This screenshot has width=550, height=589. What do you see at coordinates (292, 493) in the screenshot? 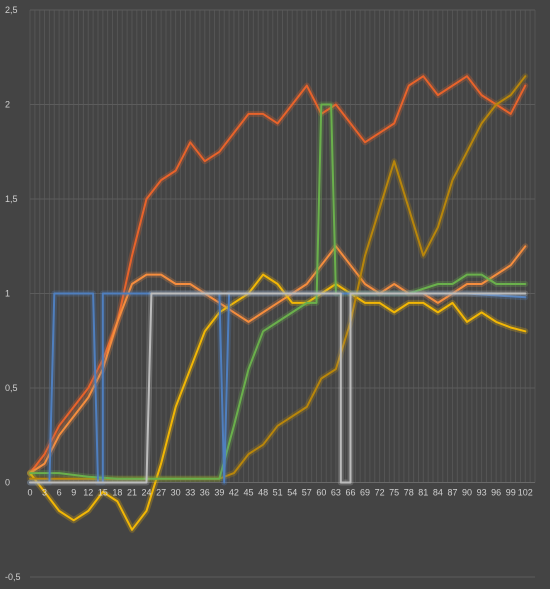
I see `x-tick-label: 54` at bounding box center [292, 493].